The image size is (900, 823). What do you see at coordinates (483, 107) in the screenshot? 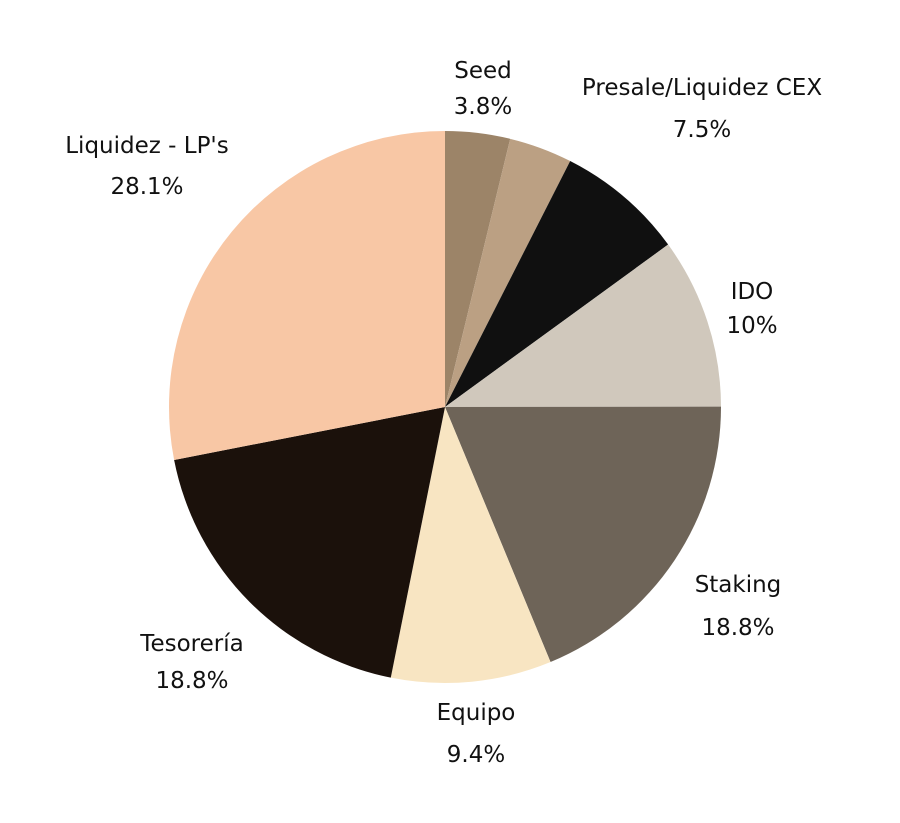
I see `label-seed-value: 3.8%` at bounding box center [483, 107].